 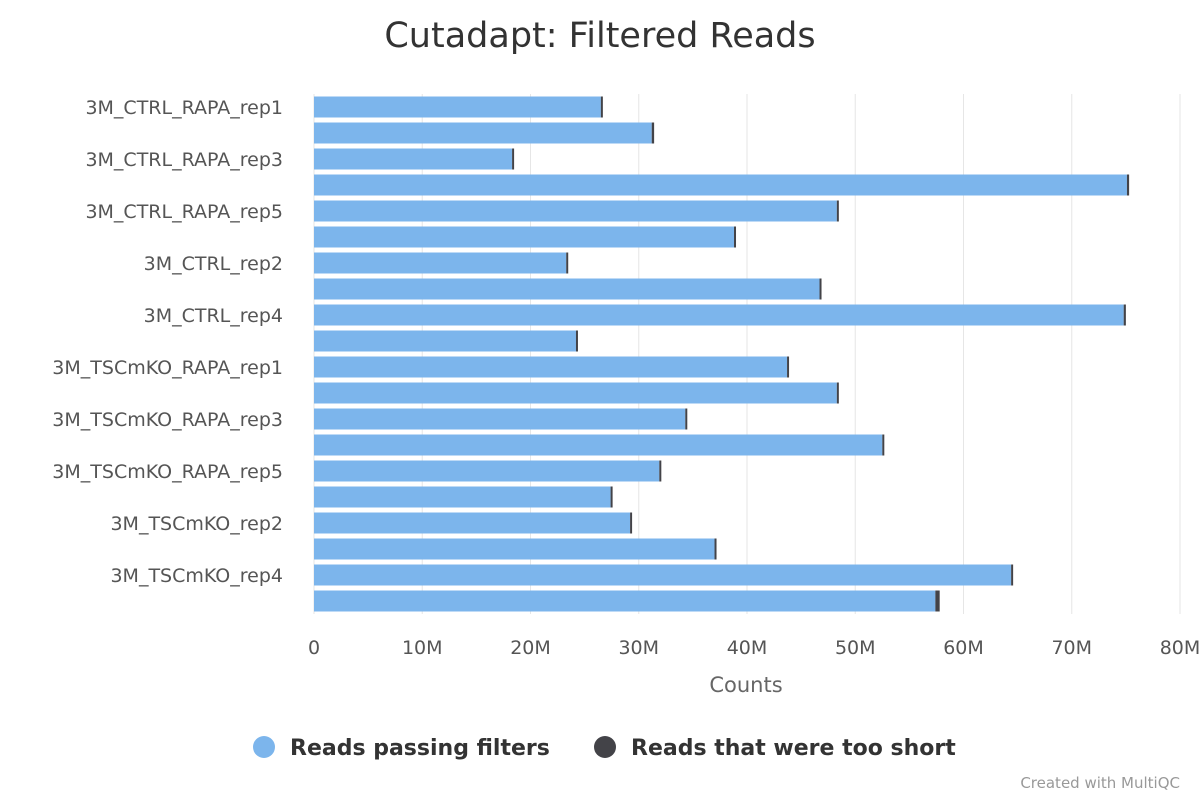 What do you see at coordinates (1180, 648) in the screenshot?
I see `x-tick-label: 80M` at bounding box center [1180, 648].